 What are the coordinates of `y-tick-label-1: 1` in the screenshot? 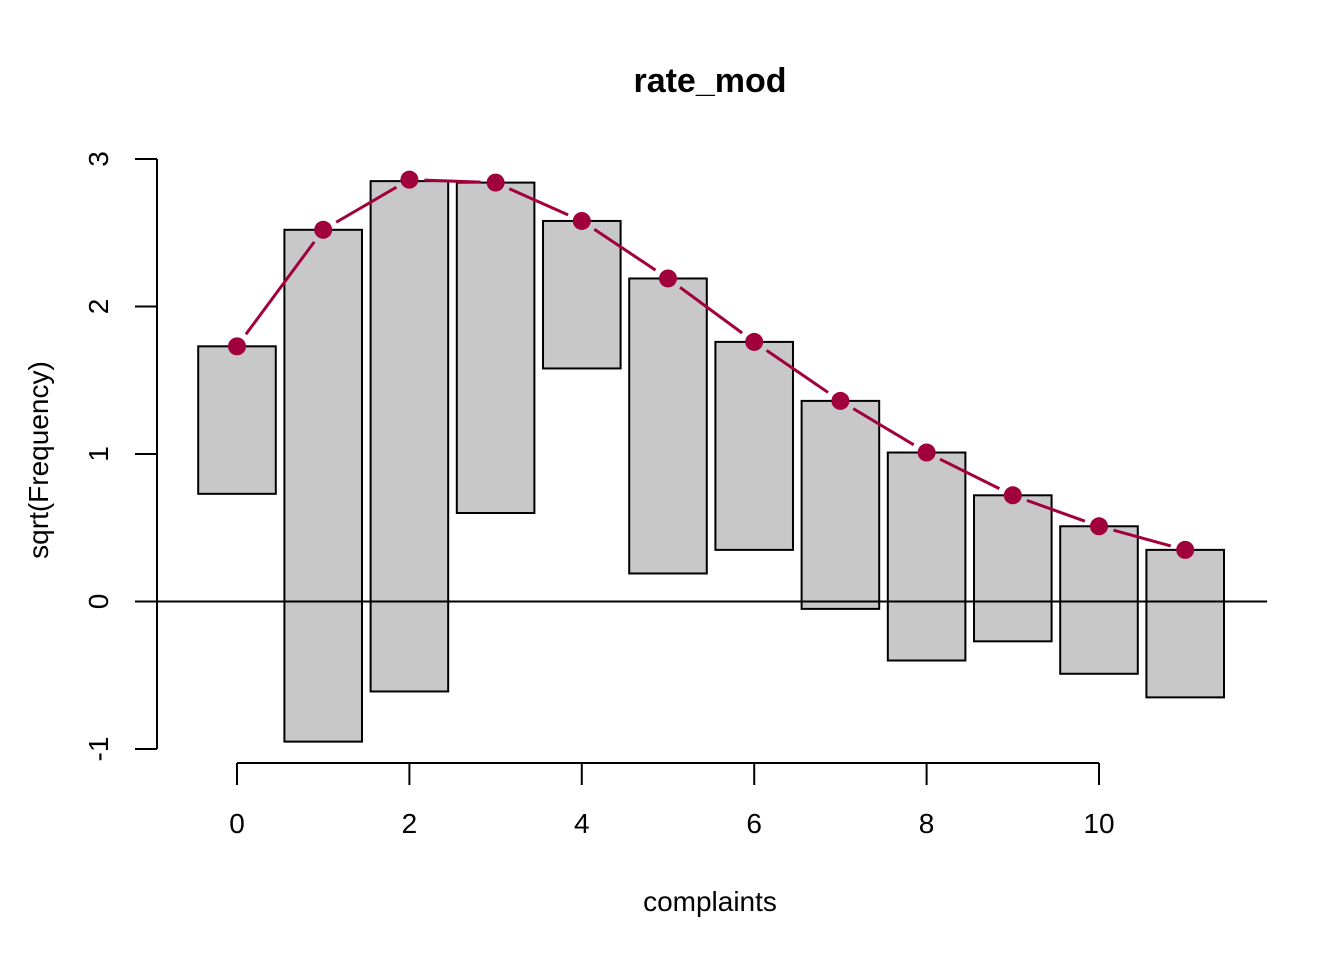 It's located at (98, 454).